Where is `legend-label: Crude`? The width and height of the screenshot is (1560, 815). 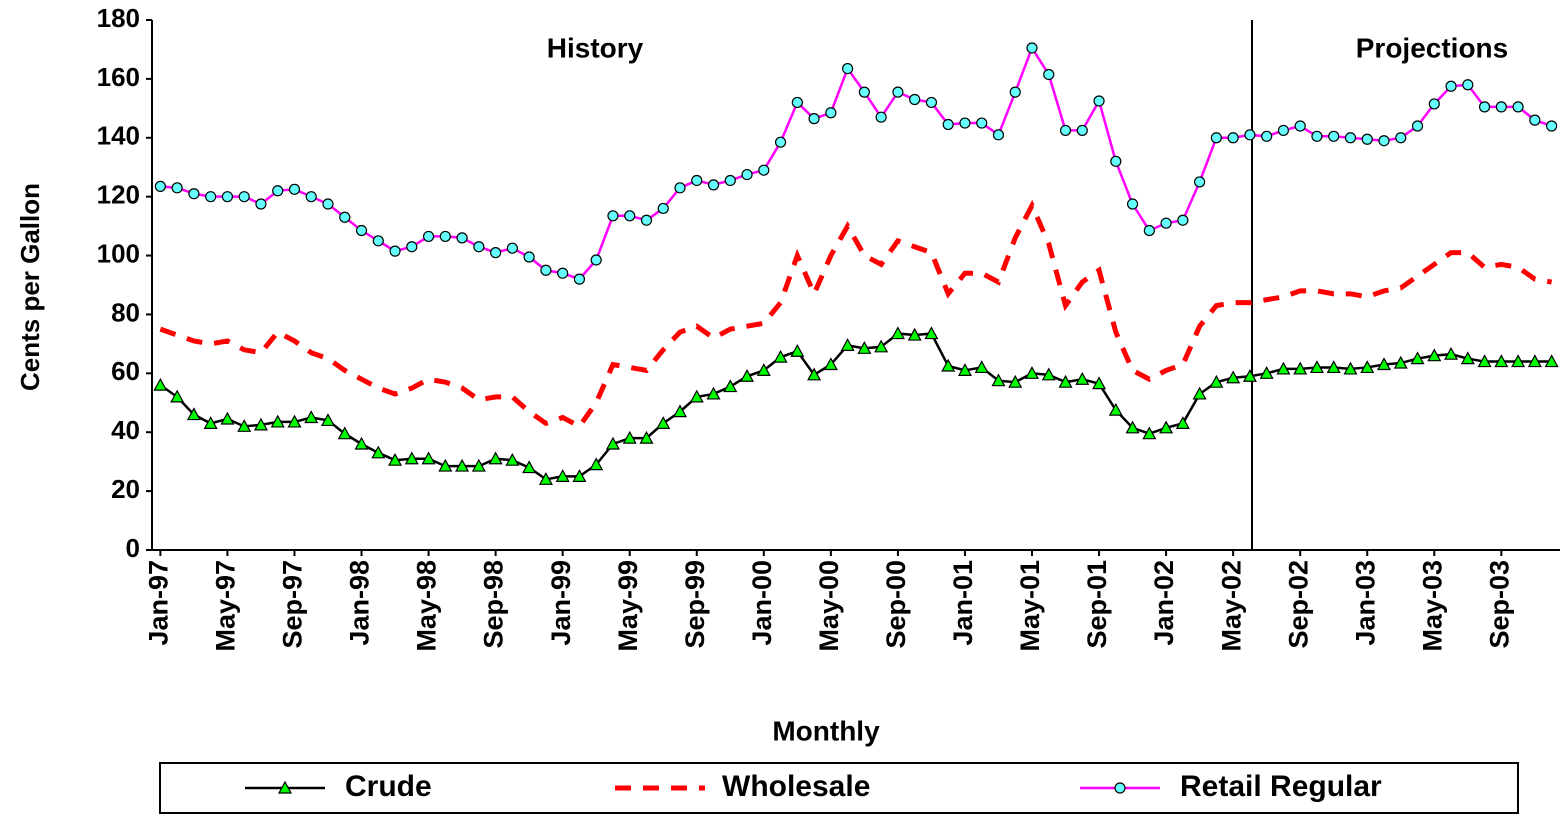
legend-label: Crude is located at coordinates (388, 786).